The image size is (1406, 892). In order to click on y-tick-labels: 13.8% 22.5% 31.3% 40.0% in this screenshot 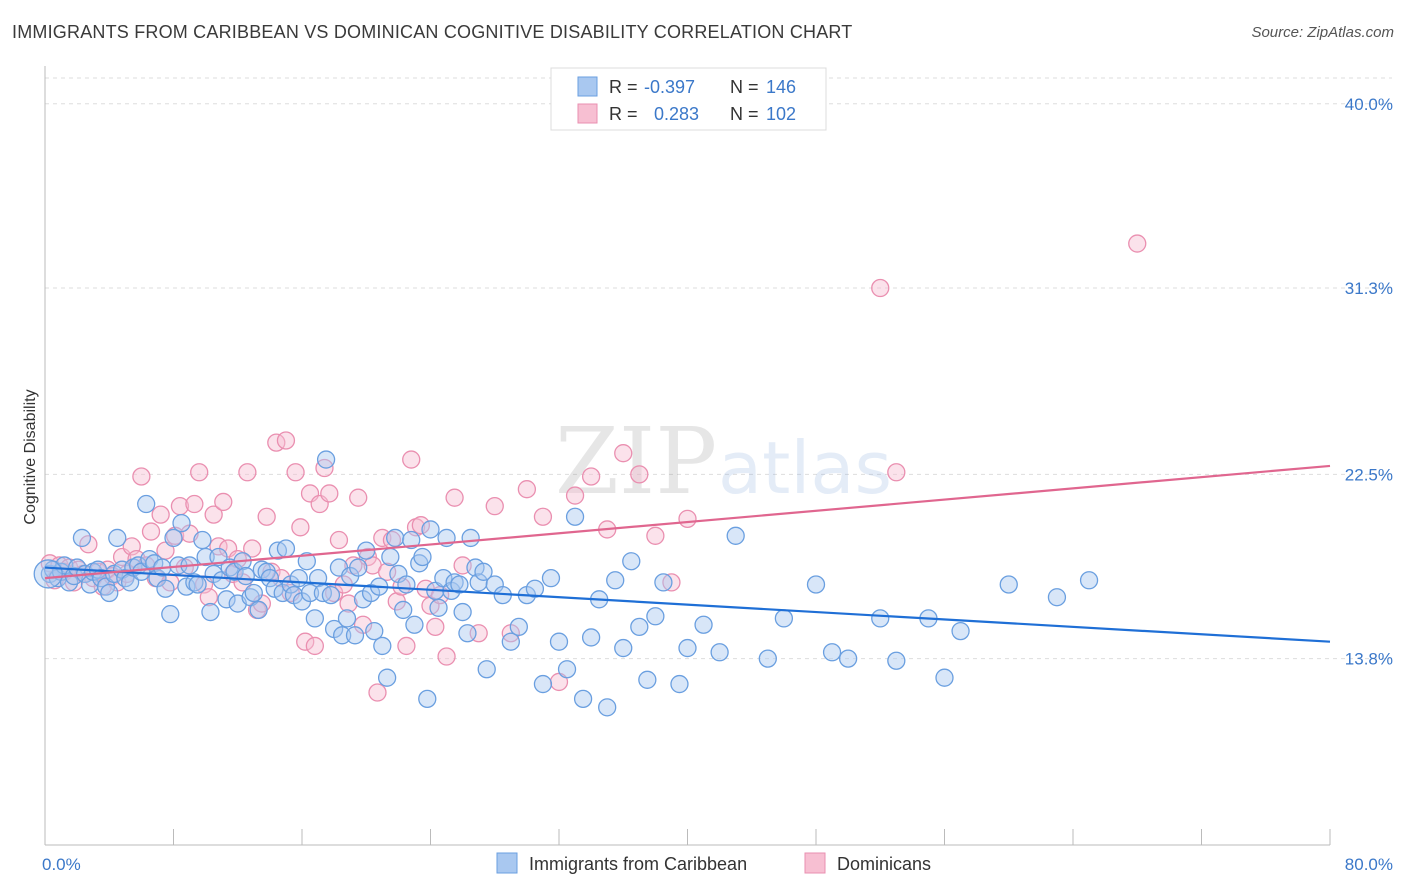, I will do `click(1369, 382)`.